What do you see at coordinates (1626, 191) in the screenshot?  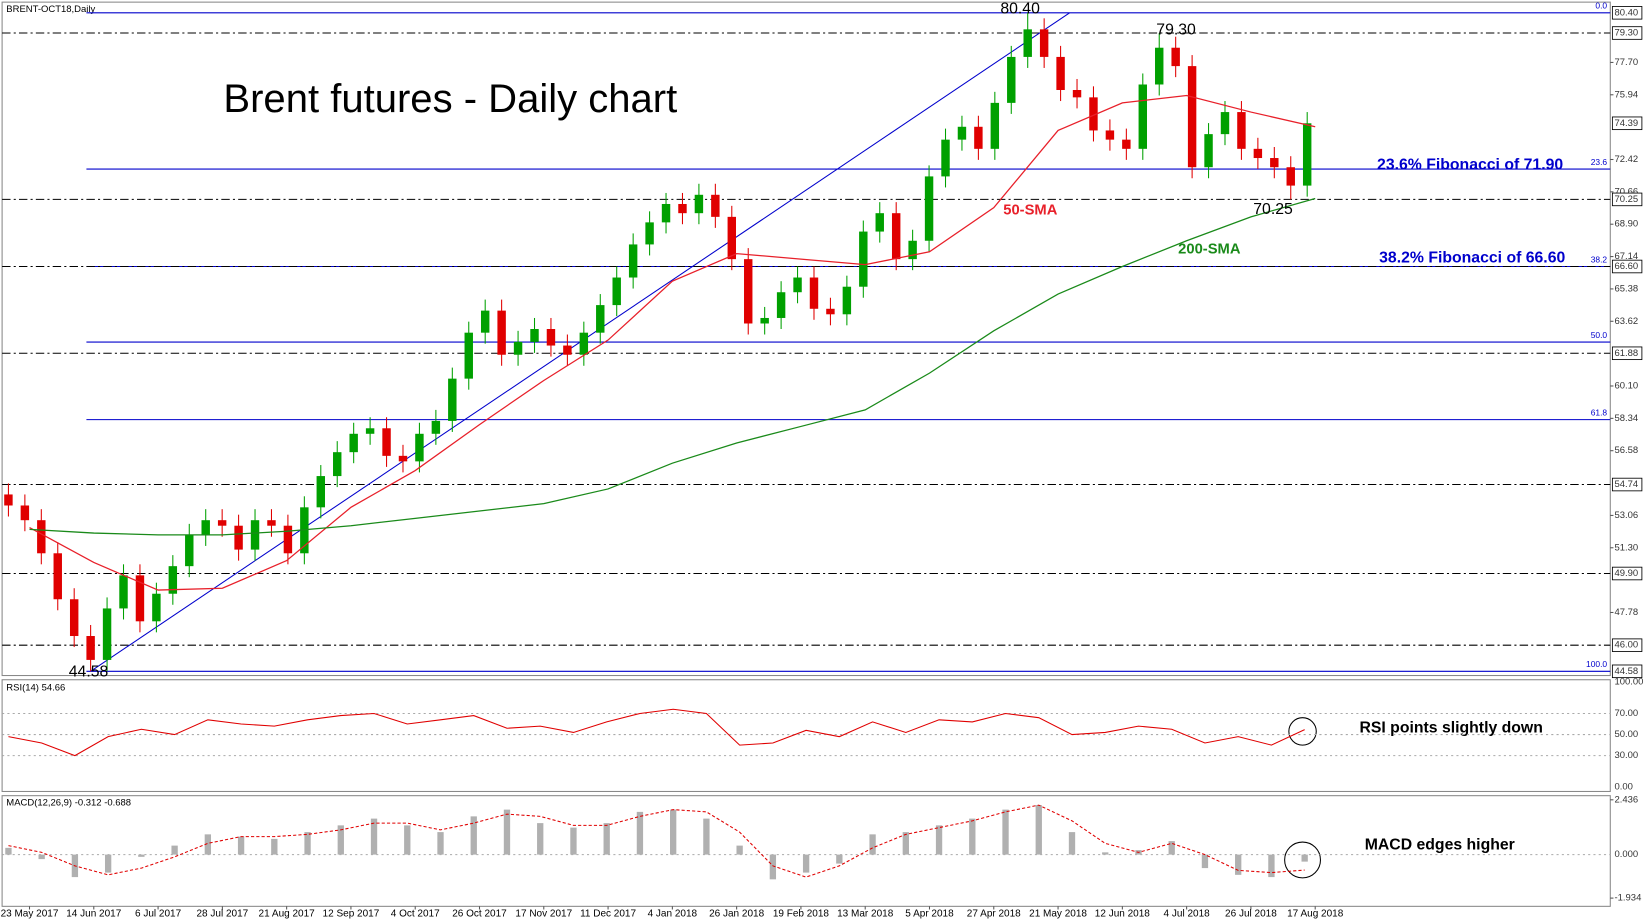 I see `y-tick-label: 70.66` at bounding box center [1626, 191].